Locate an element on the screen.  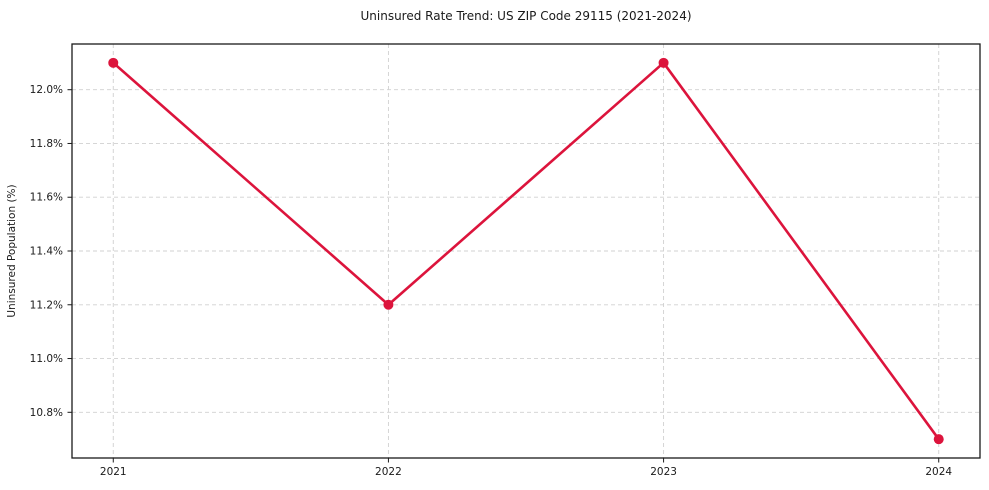
y-tick-label: 12.0% is located at coordinates (46, 90).